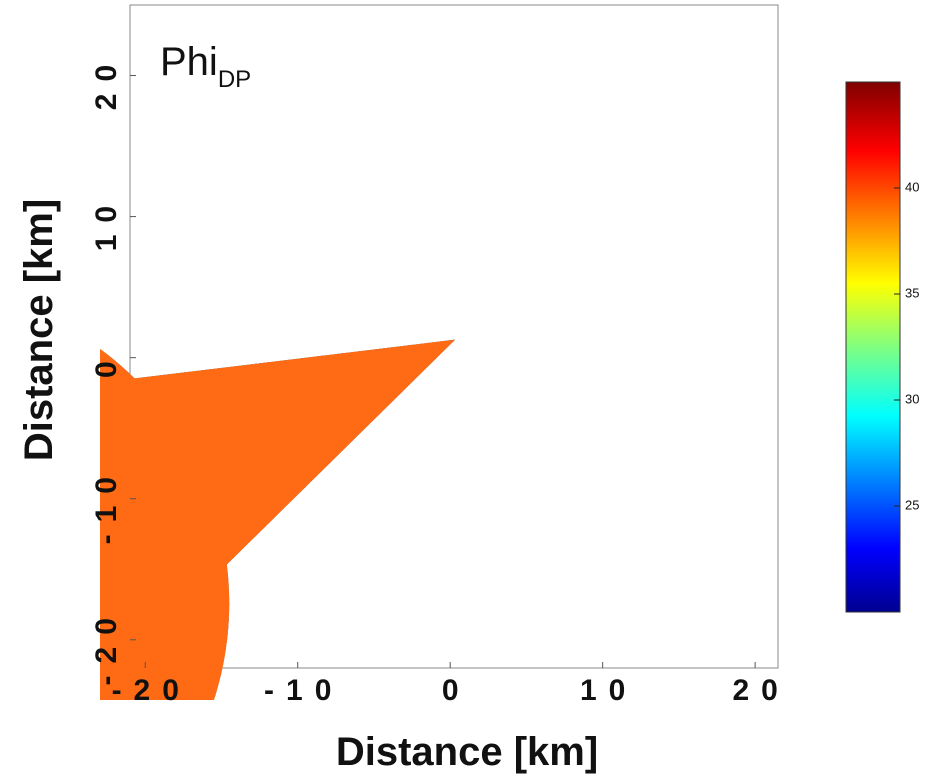  I want to click on x-axis-label: Distance [km], so click(467, 752).